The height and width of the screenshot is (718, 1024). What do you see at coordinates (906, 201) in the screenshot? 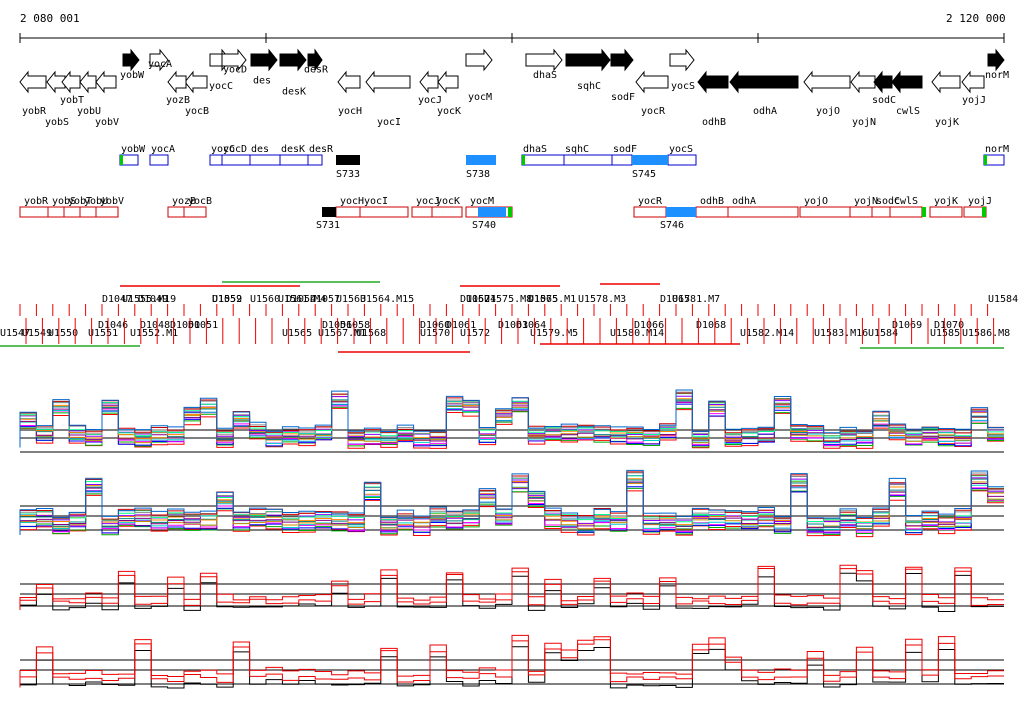
I see `segment-minus-label-cwlS: cwlS` at bounding box center [906, 201].